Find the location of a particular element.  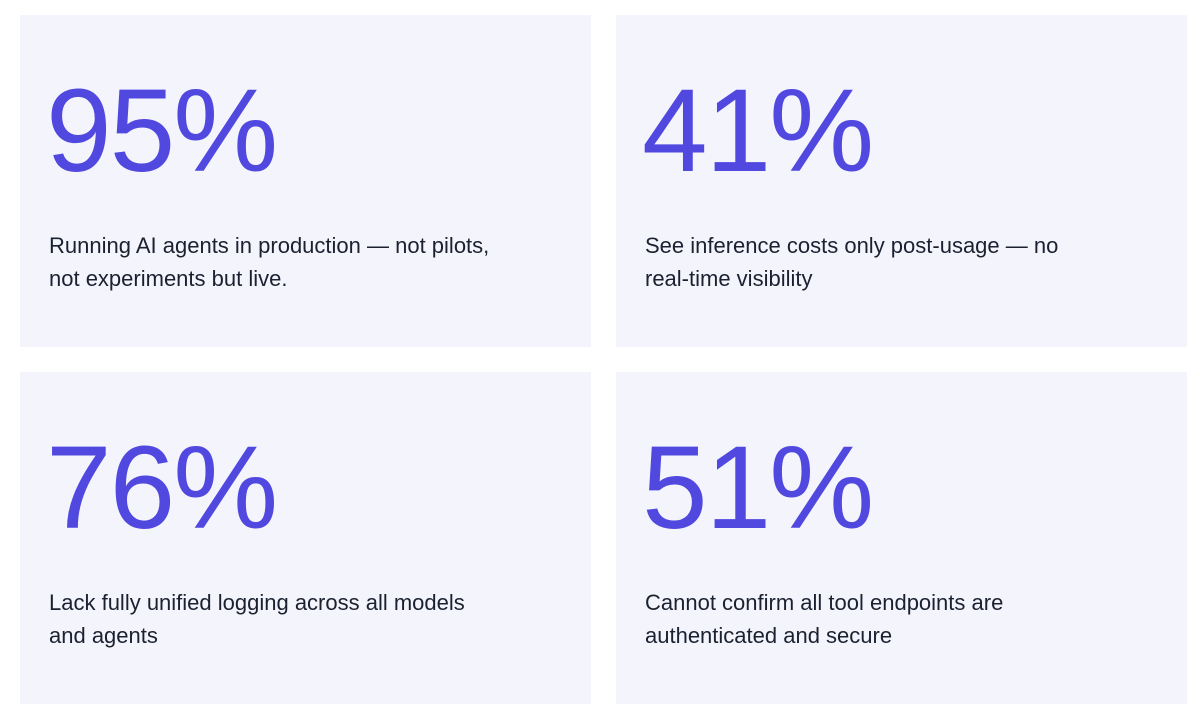

description-line: See inference costs only post-usage — no is located at coordinates (852, 245).